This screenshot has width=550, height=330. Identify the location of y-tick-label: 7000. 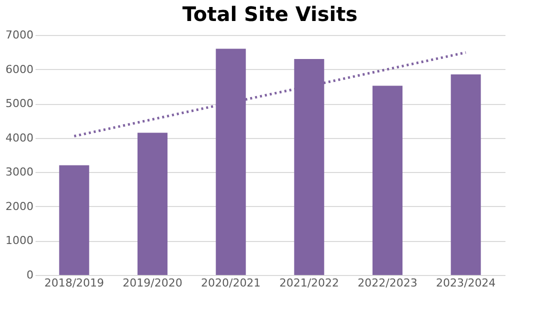
(20, 35).